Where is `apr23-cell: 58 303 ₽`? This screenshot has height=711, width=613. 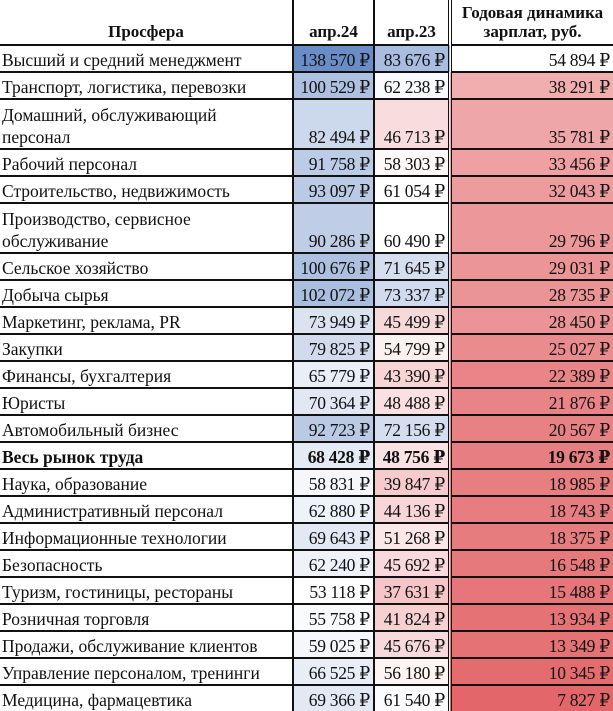 apr23-cell: 58 303 ₽ is located at coordinates (411, 162).